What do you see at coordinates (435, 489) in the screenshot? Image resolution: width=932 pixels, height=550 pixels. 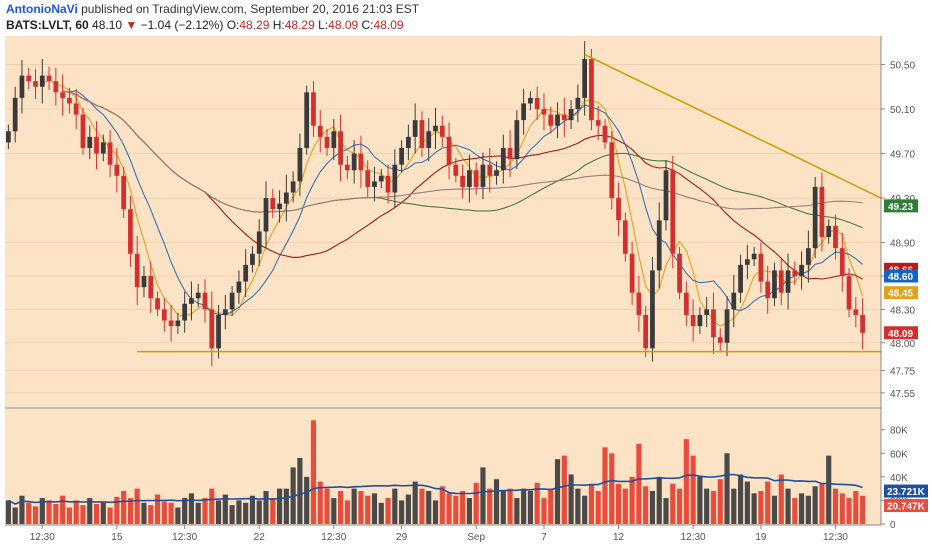 I see `volume-average-line` at bounding box center [435, 489].